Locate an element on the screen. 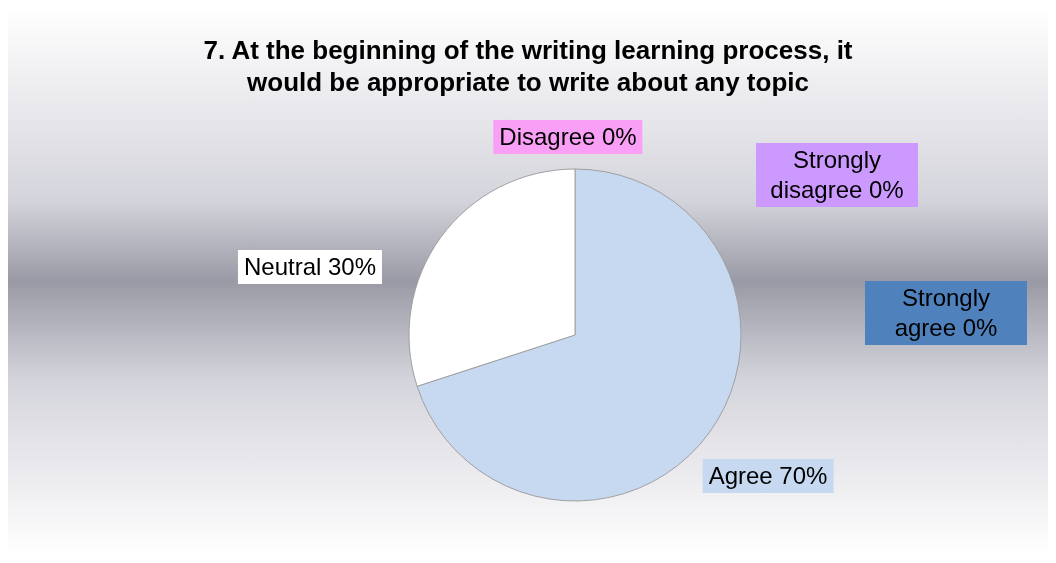 This screenshot has height=563, width=1056. slice-label: Agree 70% is located at coordinates (768, 476).